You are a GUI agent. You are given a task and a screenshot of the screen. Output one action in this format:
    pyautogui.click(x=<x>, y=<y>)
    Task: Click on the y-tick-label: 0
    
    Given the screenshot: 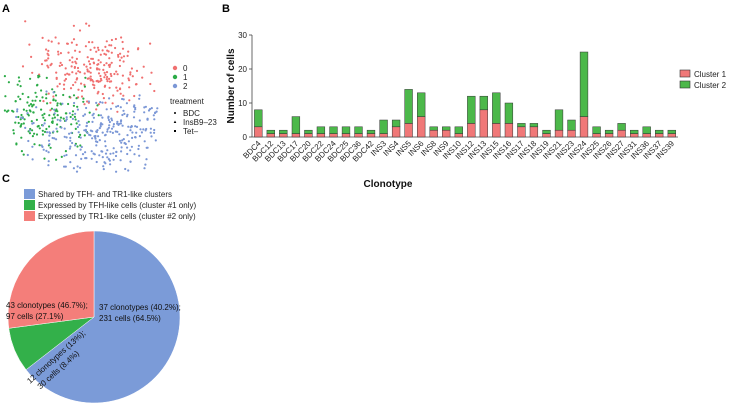 What is the action you would take?
    pyautogui.click(x=245, y=137)
    